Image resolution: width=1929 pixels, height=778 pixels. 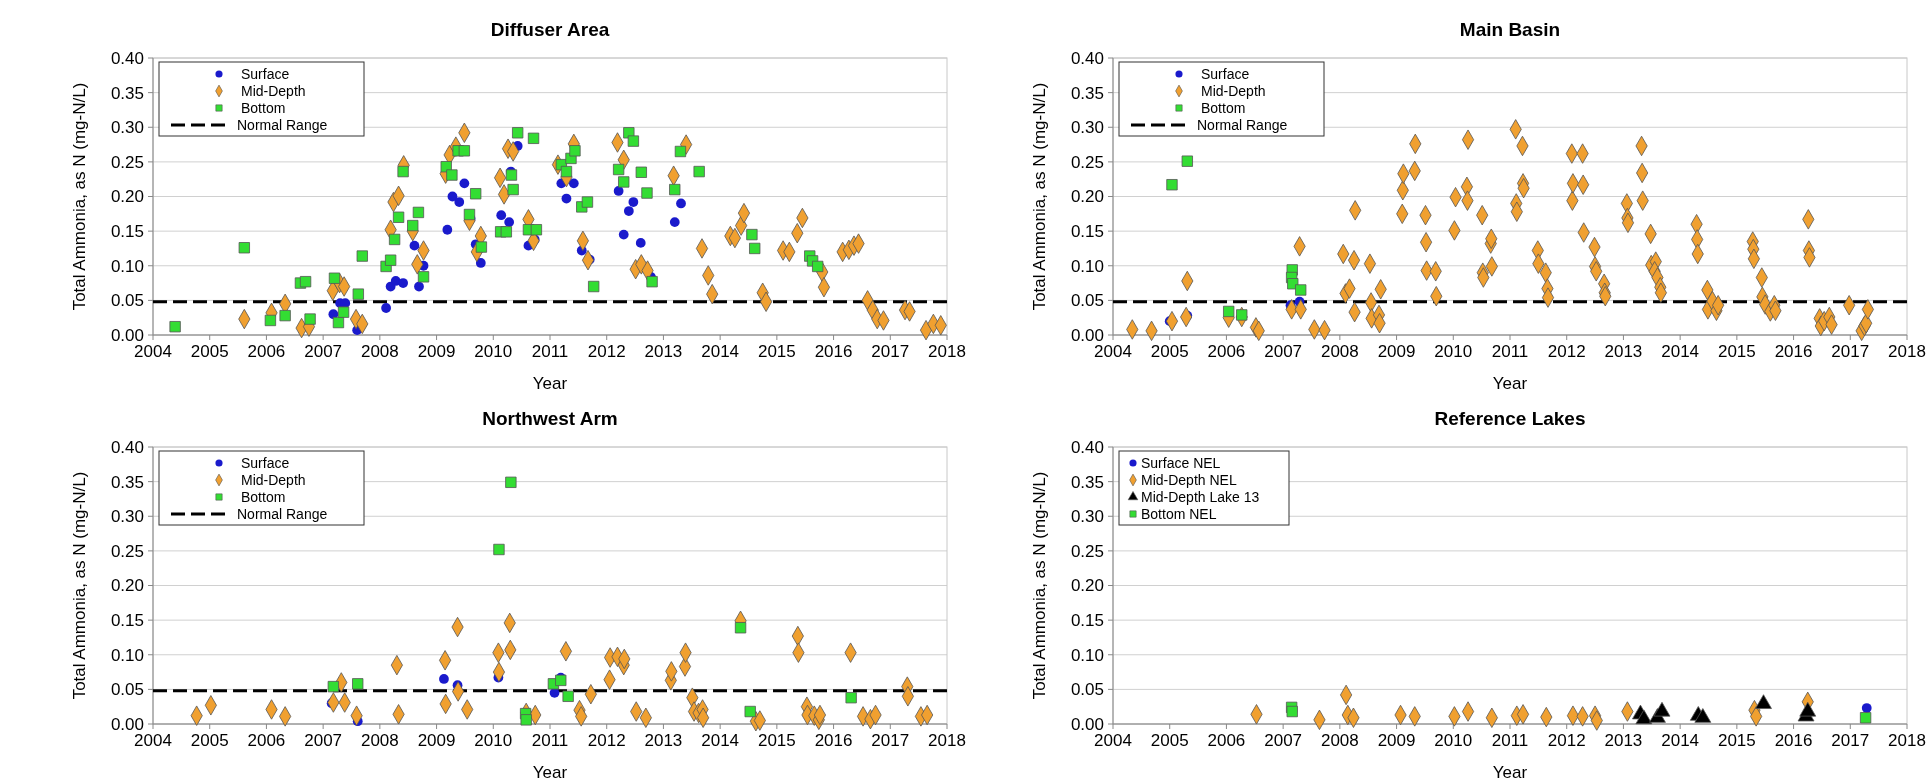 I want to click on legend-label: Surface NEL, so click(x=1181, y=462).